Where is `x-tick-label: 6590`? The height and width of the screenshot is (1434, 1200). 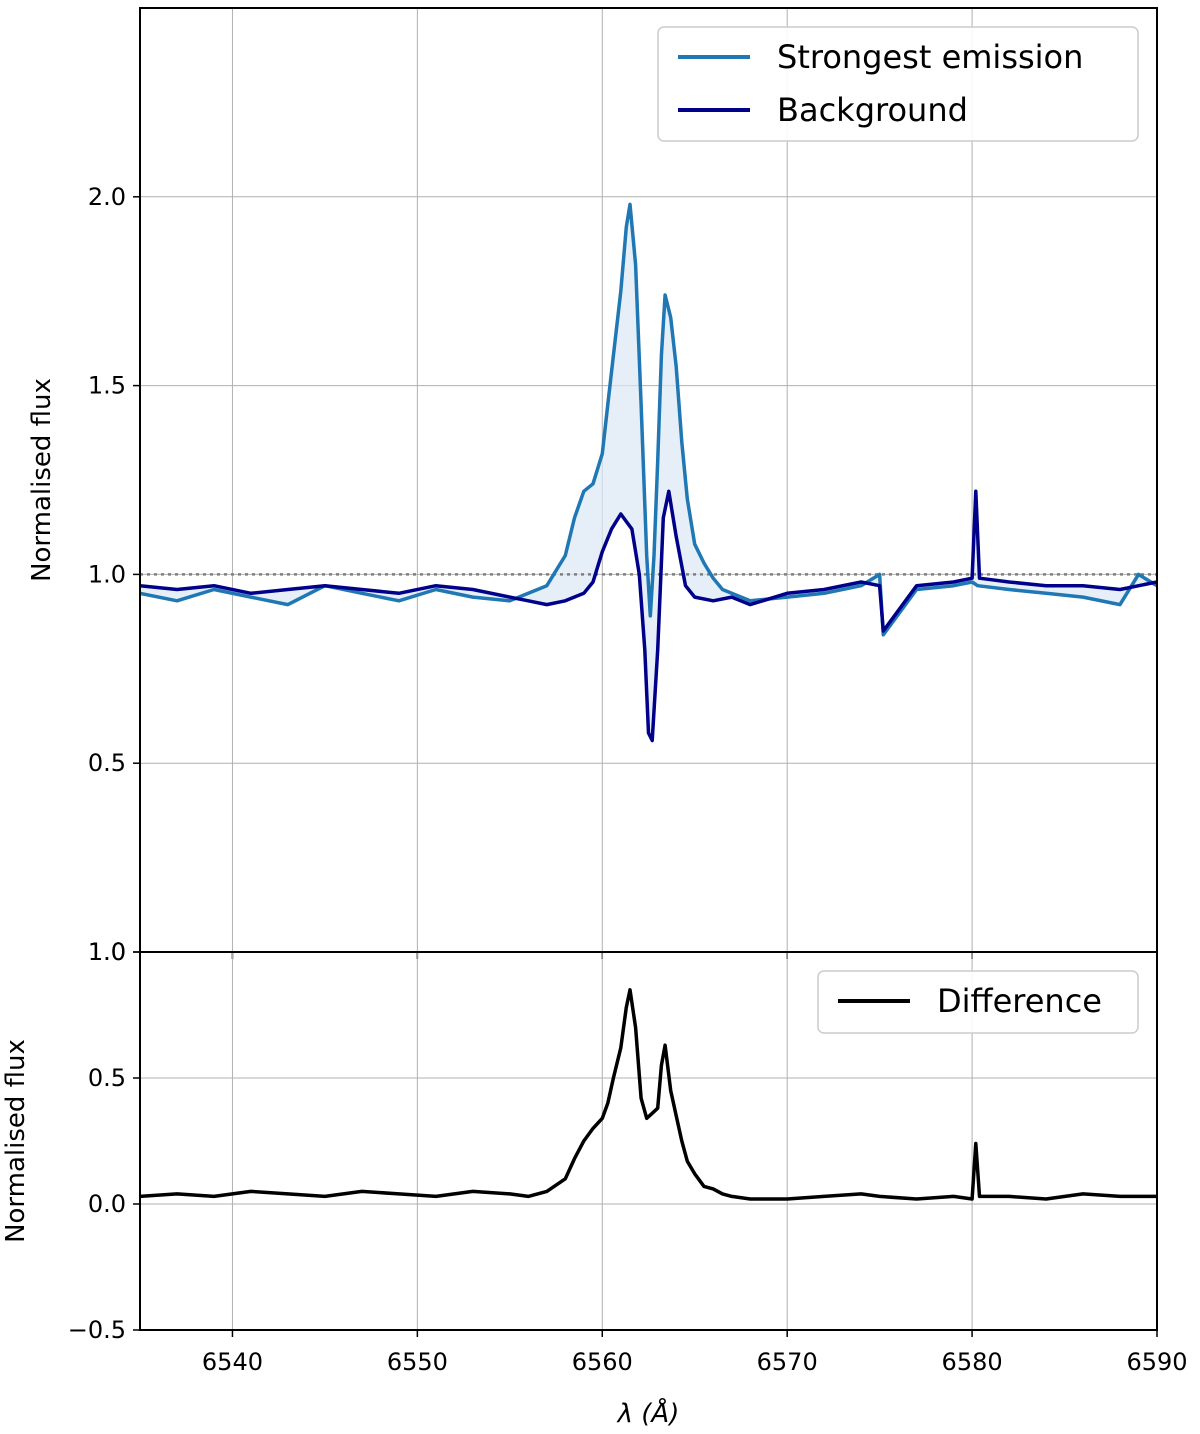
x-tick-label: 6590 is located at coordinates (1156, 1362).